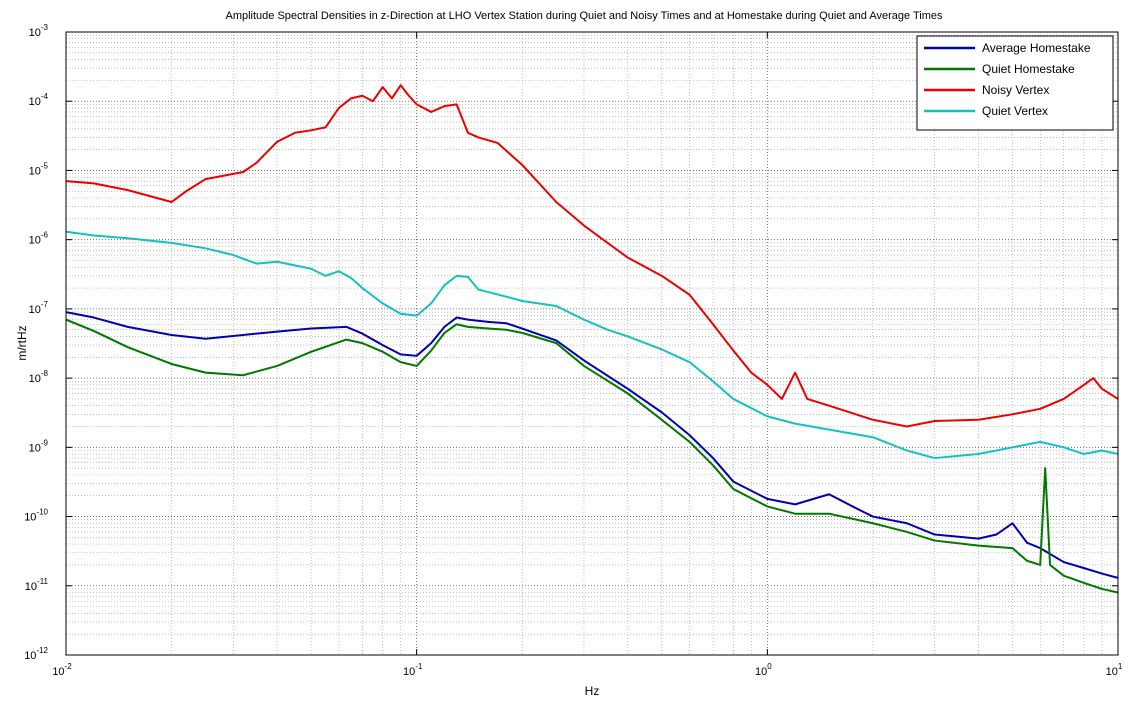 This screenshot has width=1128, height=706. What do you see at coordinates (592, 691) in the screenshot?
I see `x-axis-label: Hz` at bounding box center [592, 691].